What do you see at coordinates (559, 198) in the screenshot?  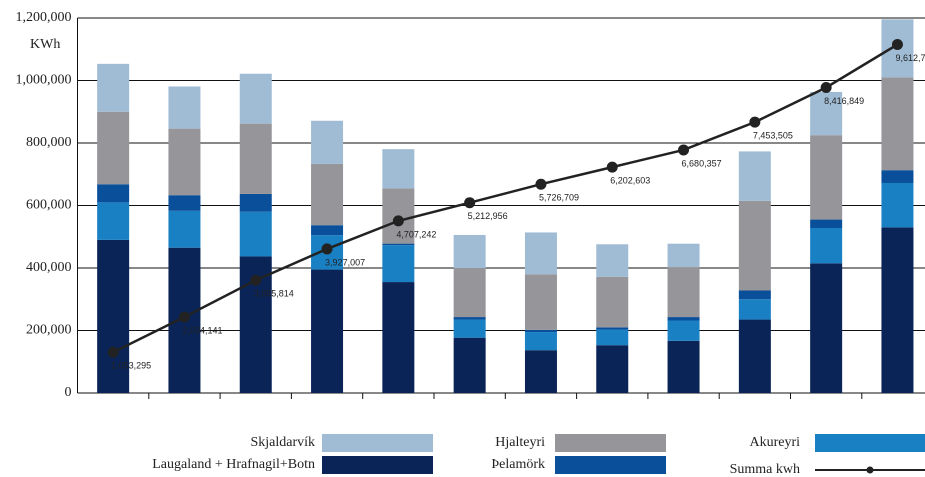 I see `data-label: 5,726,709` at bounding box center [559, 198].